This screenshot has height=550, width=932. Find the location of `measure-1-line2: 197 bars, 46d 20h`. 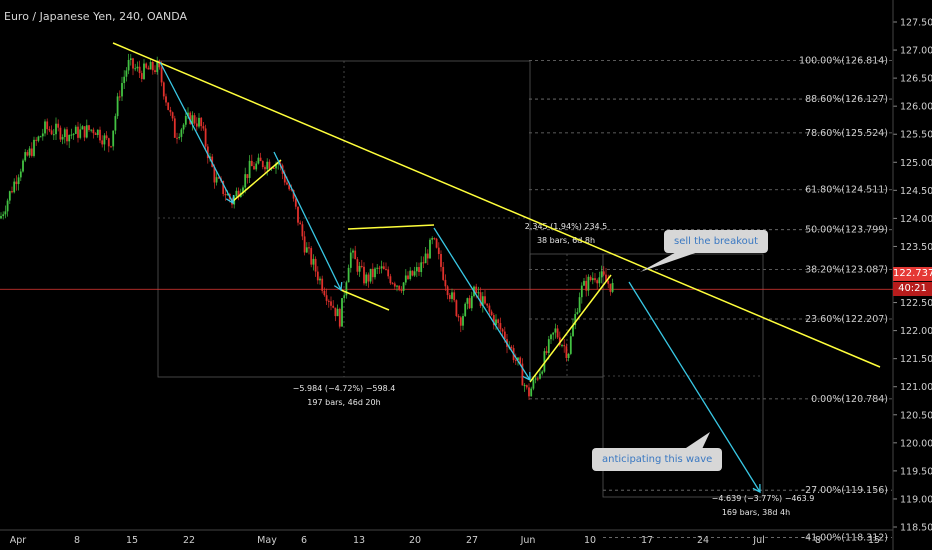

measure-1-line2: 197 bars, 46d 20h is located at coordinates (343, 402).